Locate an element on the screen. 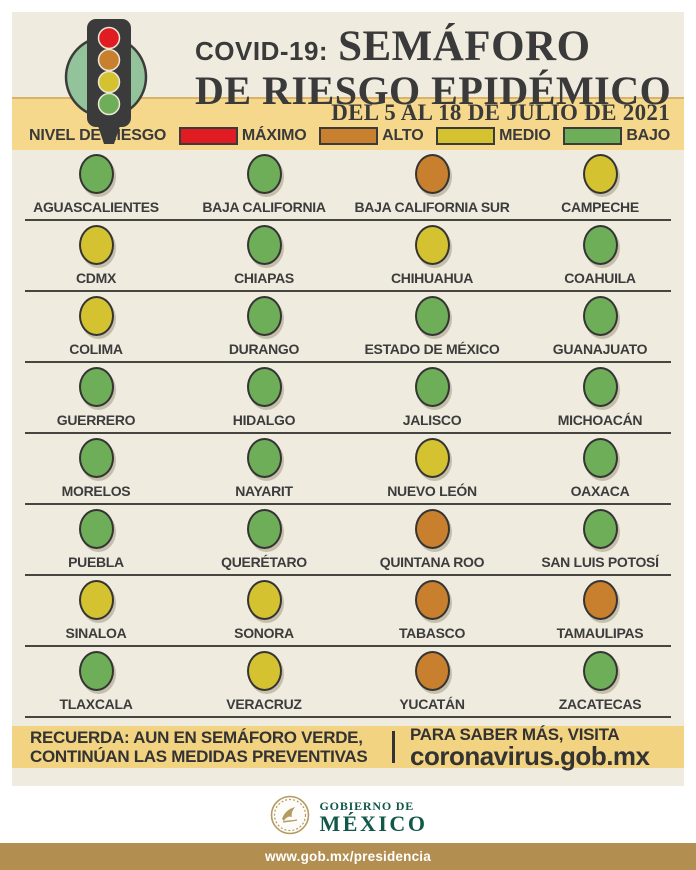  date-range: DEL 5 AL 18 DE JULIO DE 2021 is located at coordinates (500, 112).